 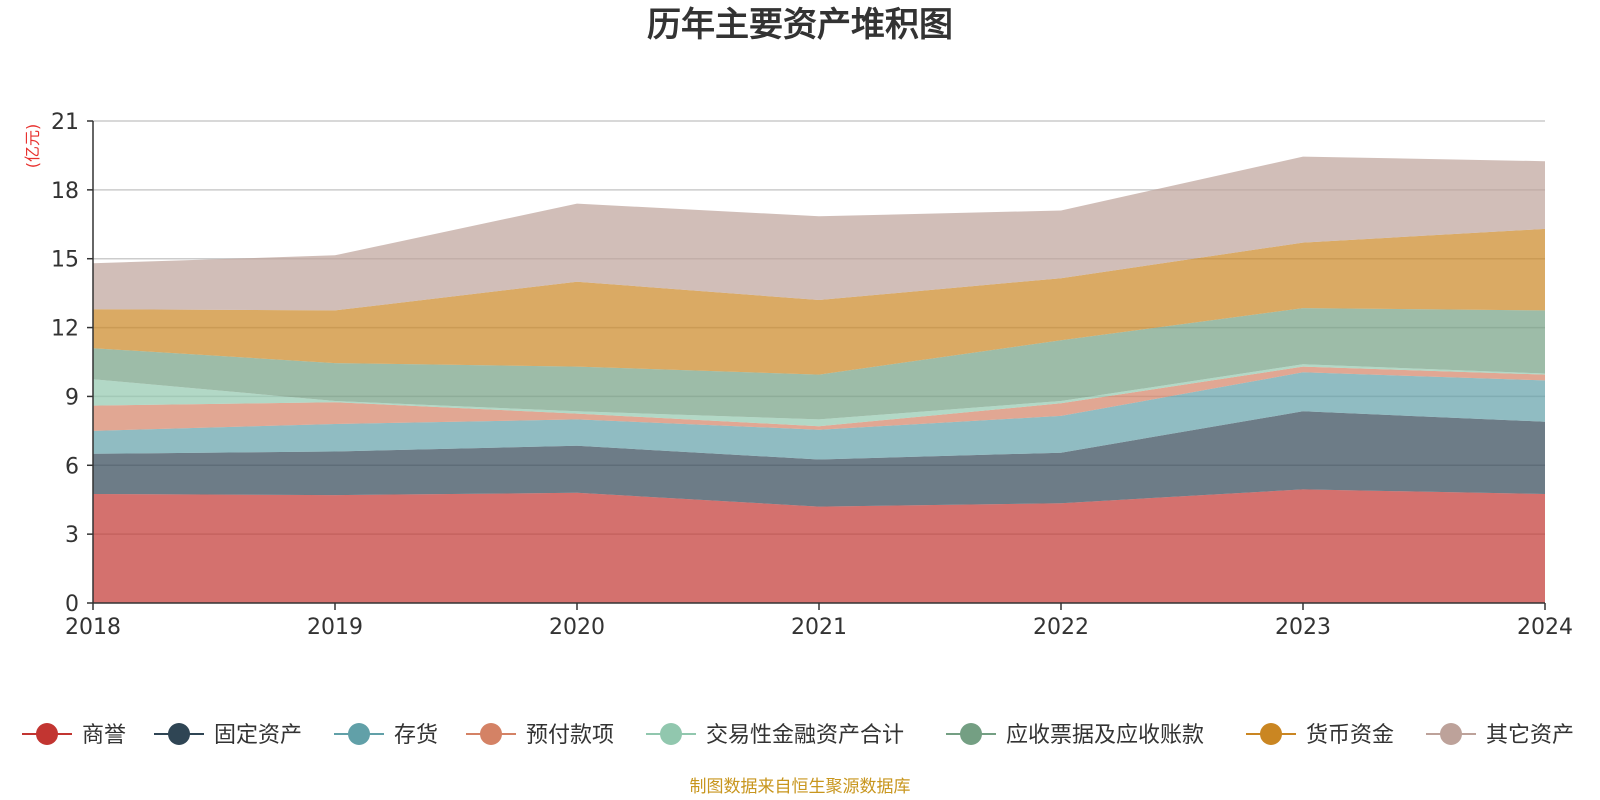 I want to click on legend-label: 货币资金, so click(x=1350, y=735).